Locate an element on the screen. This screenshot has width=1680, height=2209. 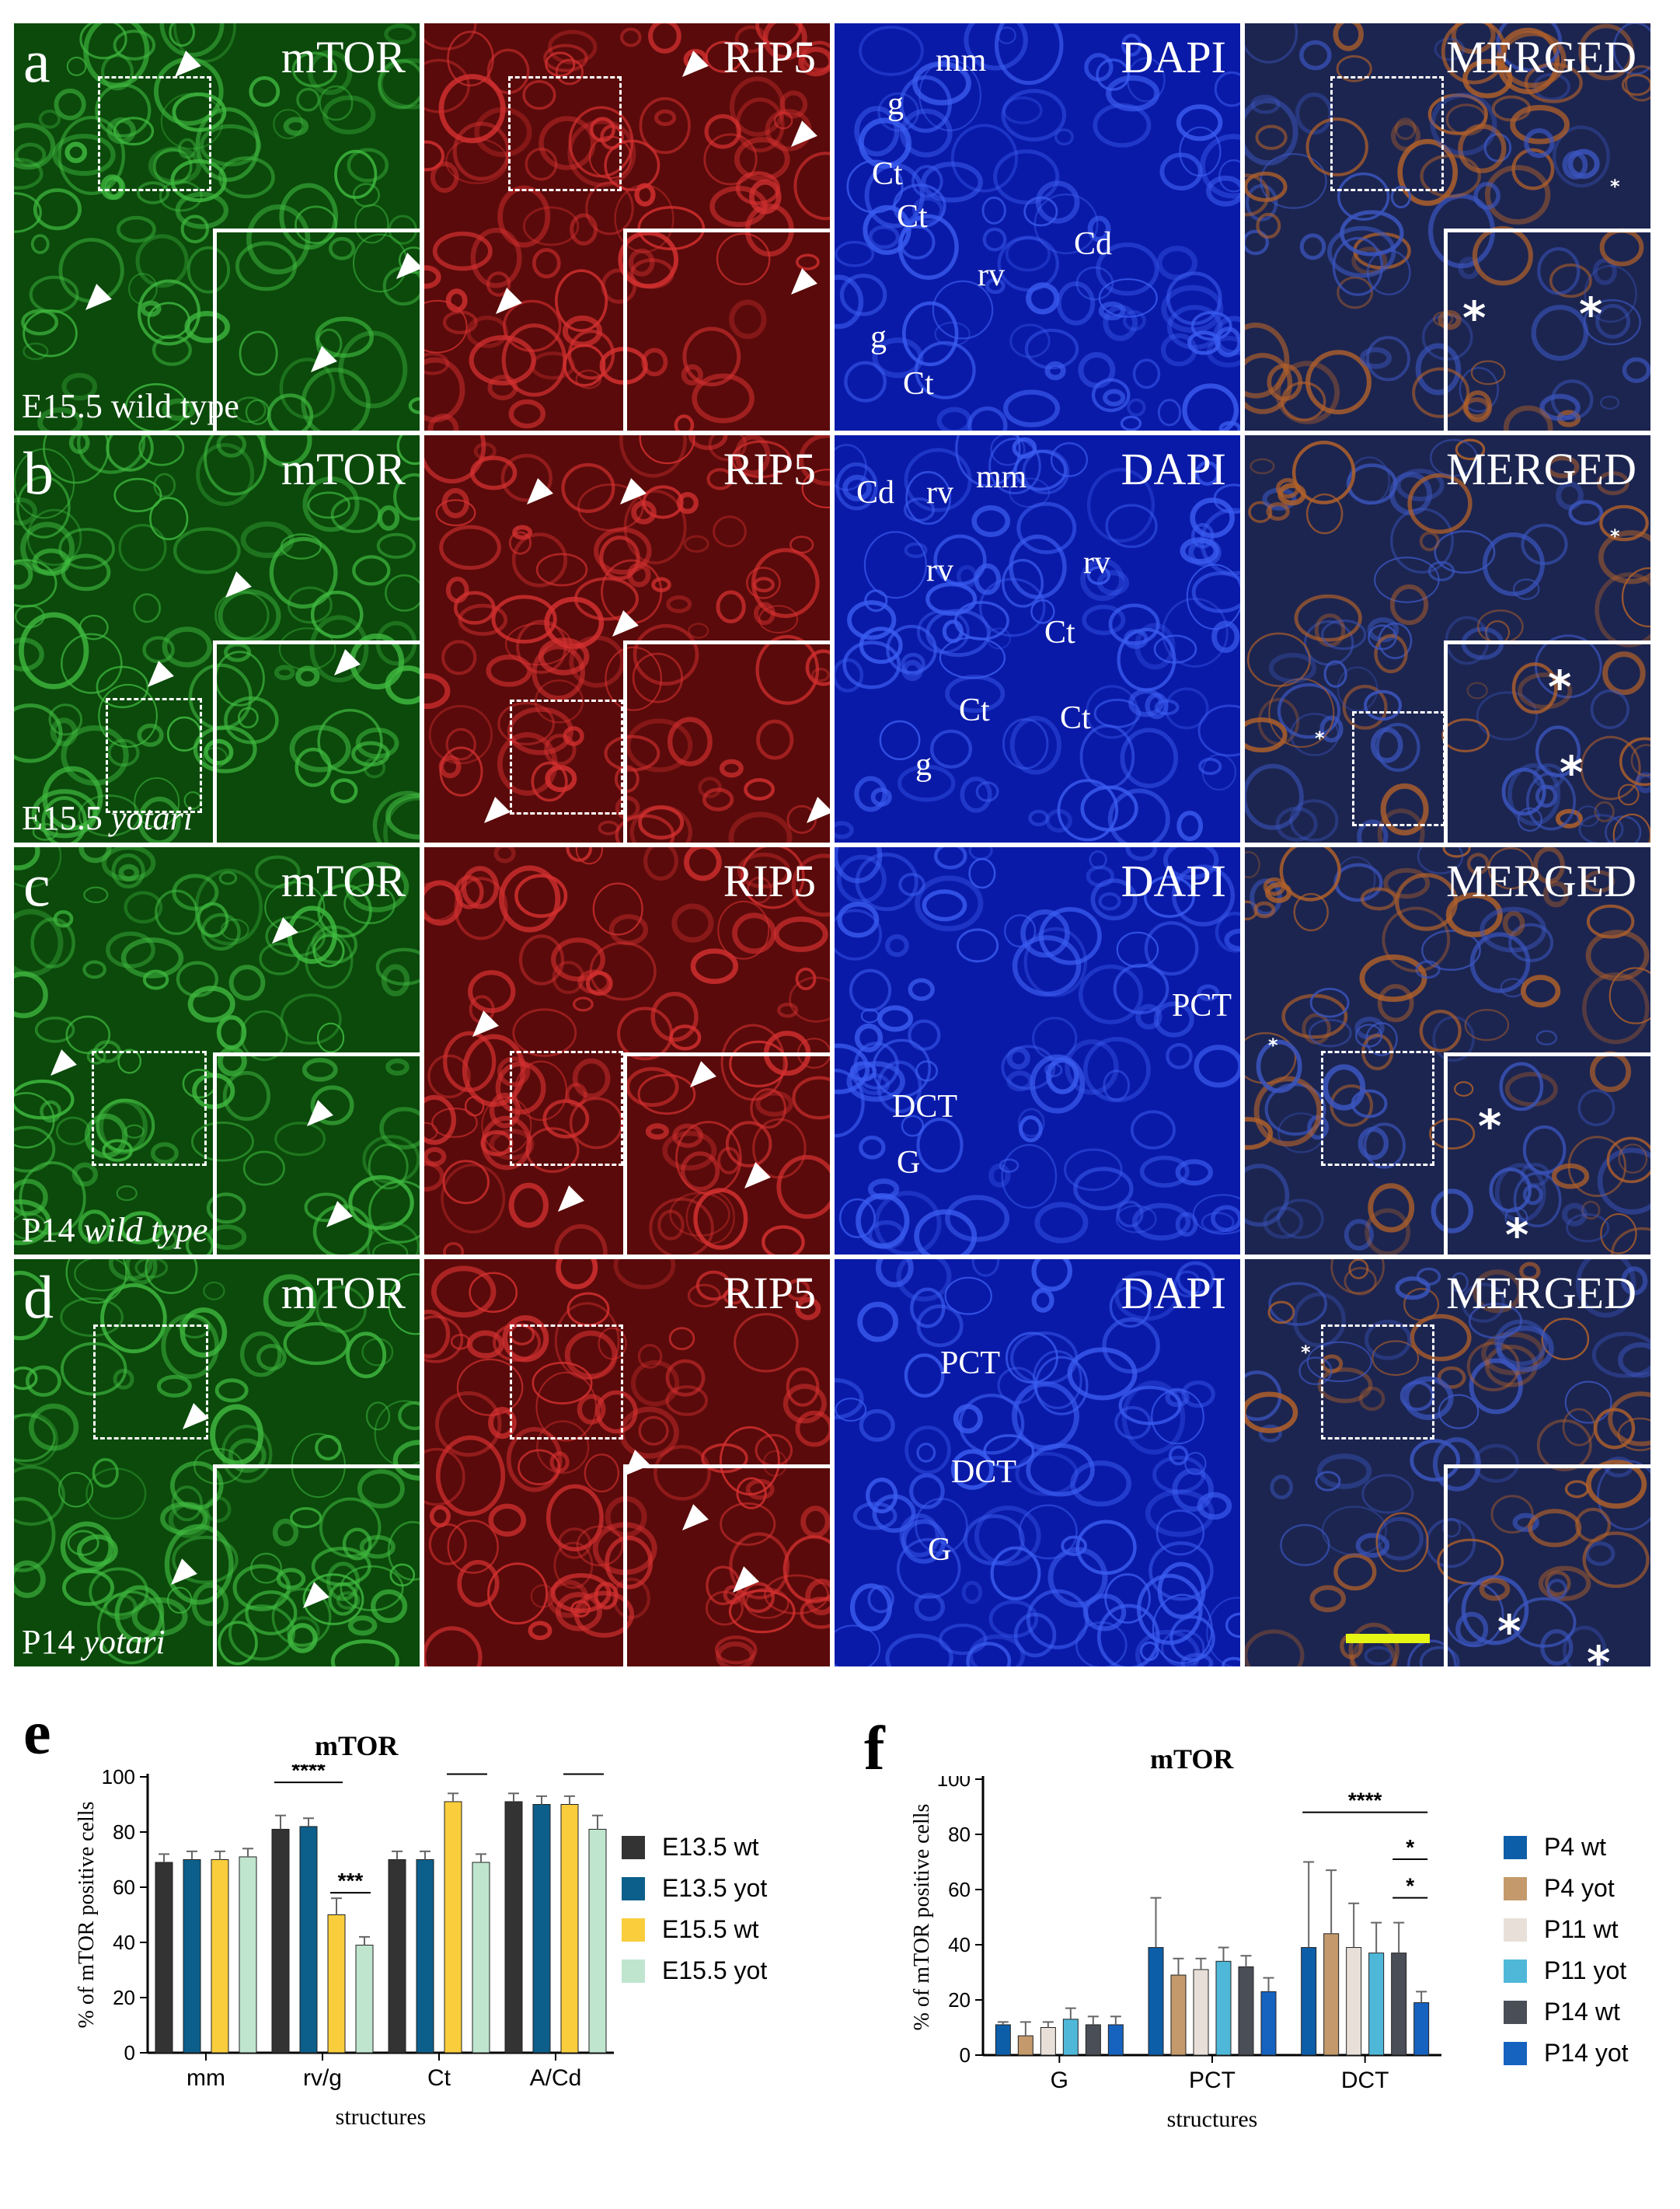
structure-label: g is located at coordinates (924, 765).